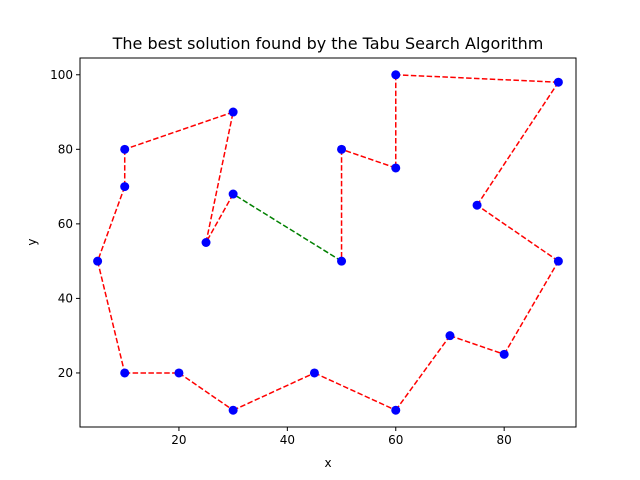 Image resolution: width=640 pixels, height=480 pixels. I want to click on x-tick-label: 40, so click(287, 440).